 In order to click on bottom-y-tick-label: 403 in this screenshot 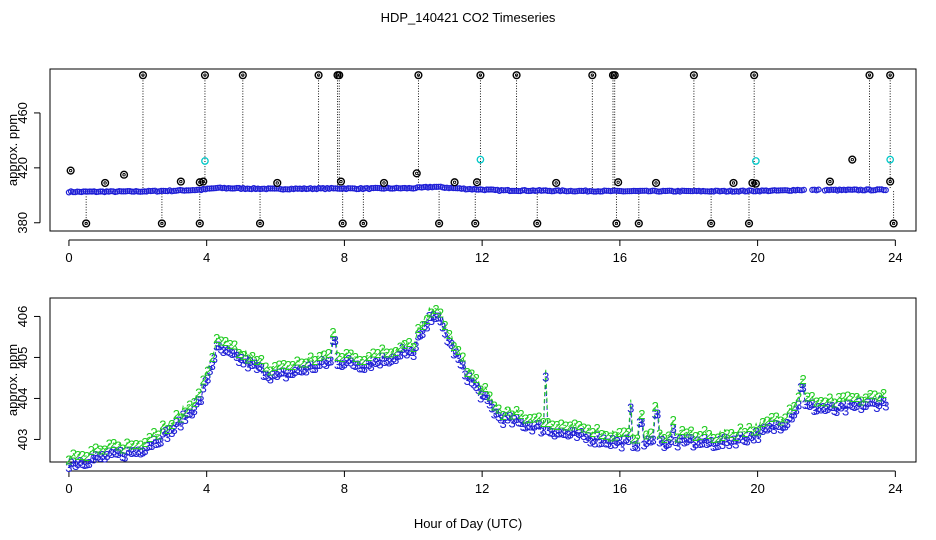, I will do `click(22, 440)`.